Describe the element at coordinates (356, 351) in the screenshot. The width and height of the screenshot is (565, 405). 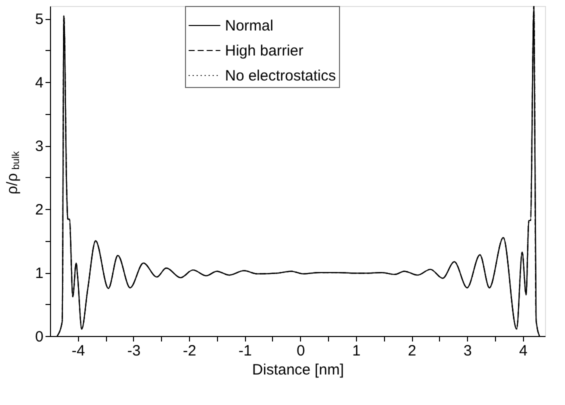
I see `x-tick-label: 1` at that location.